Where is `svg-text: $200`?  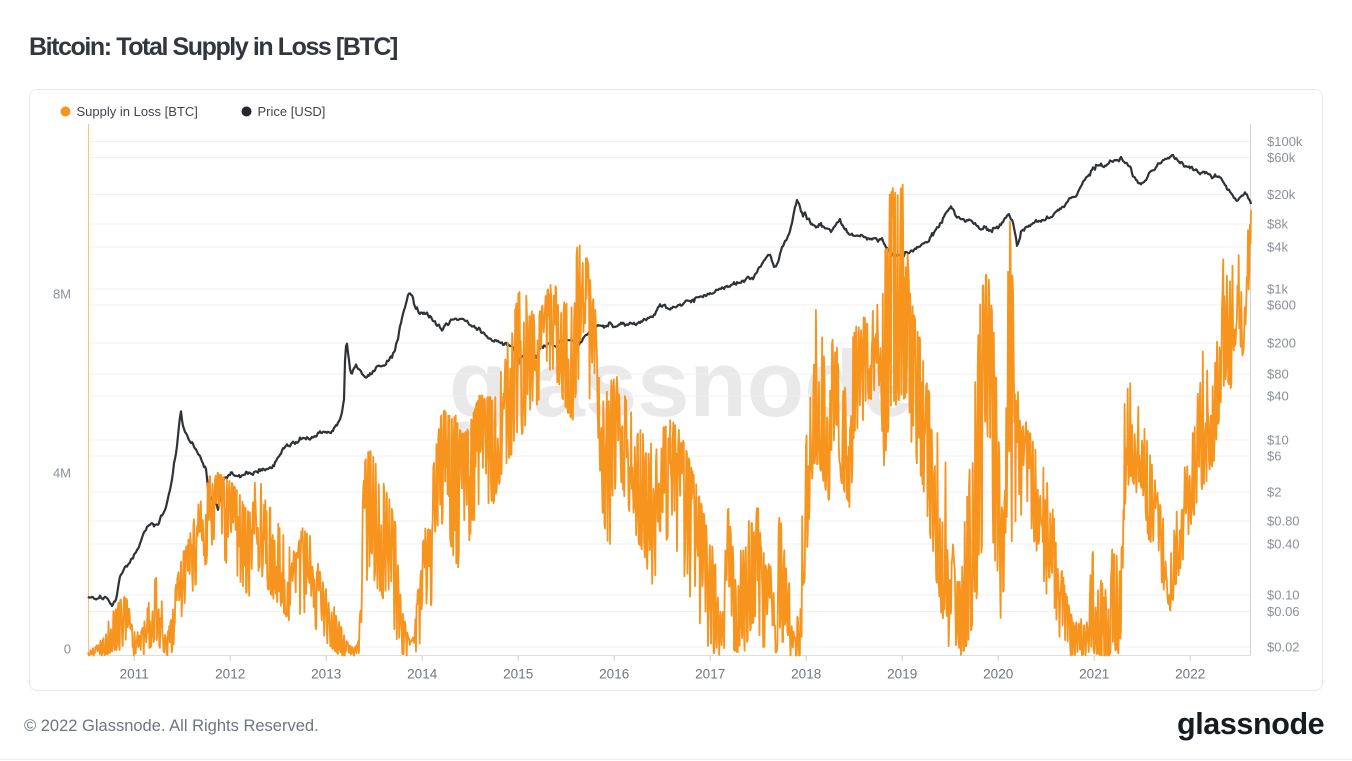 svg-text: $200 is located at coordinates (1281, 343).